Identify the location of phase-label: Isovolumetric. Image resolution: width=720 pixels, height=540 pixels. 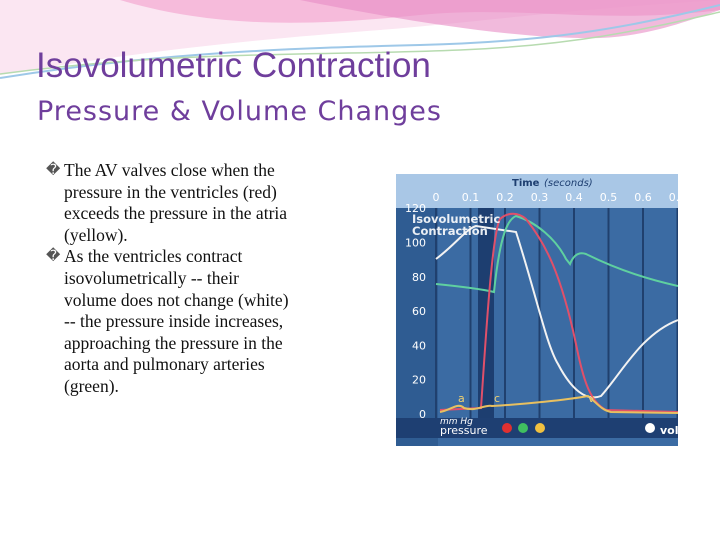
(456, 219).